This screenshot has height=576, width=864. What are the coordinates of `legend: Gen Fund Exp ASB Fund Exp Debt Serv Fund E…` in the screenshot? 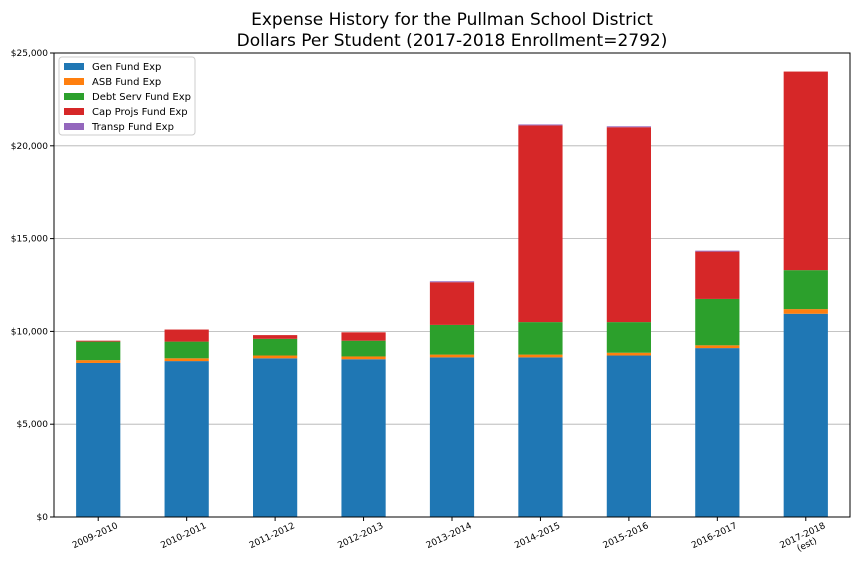 It's located at (127, 96).